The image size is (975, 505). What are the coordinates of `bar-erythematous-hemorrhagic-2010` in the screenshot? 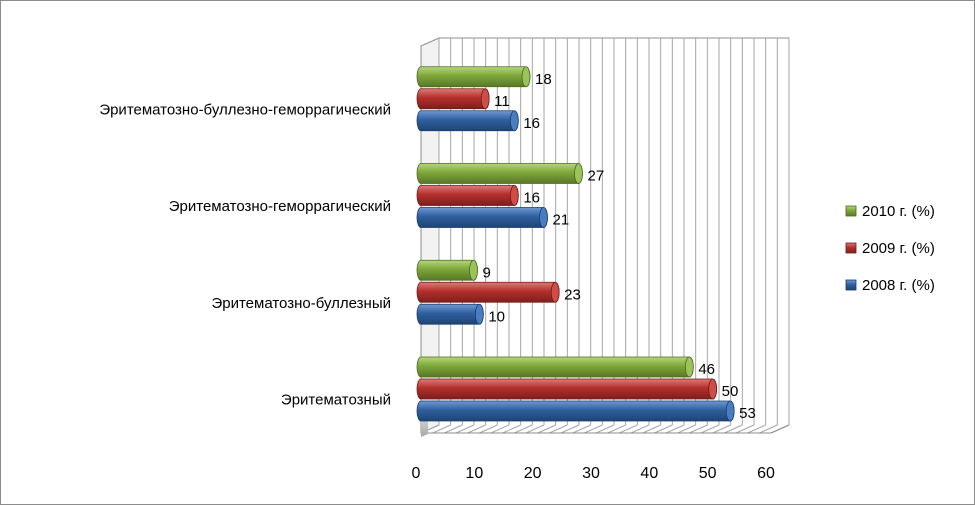 It's located at (499, 173).